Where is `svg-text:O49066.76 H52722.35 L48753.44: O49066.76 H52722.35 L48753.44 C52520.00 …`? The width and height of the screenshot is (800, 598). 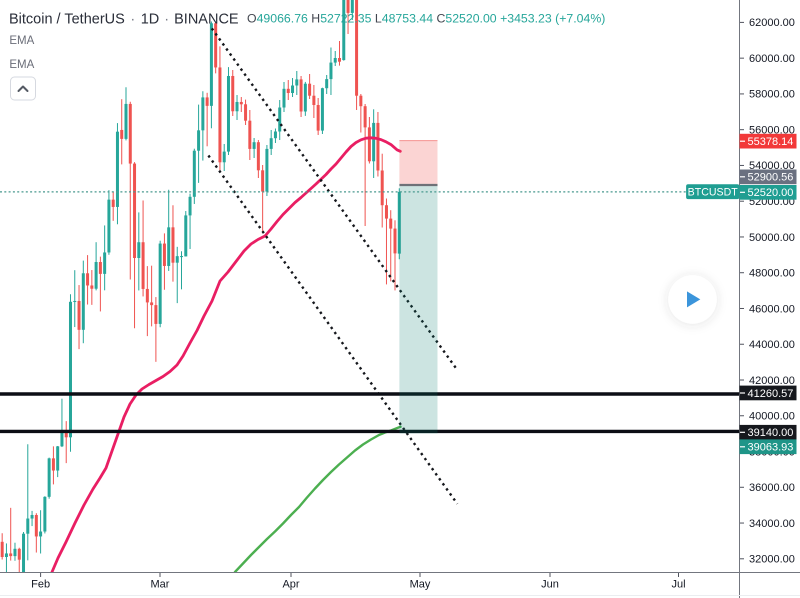
svg-text:O49066.76 H52722.35 L48753.44: O49066.76 H52722.35 L48753.44 C52520.00 … is located at coordinates (426, 19).